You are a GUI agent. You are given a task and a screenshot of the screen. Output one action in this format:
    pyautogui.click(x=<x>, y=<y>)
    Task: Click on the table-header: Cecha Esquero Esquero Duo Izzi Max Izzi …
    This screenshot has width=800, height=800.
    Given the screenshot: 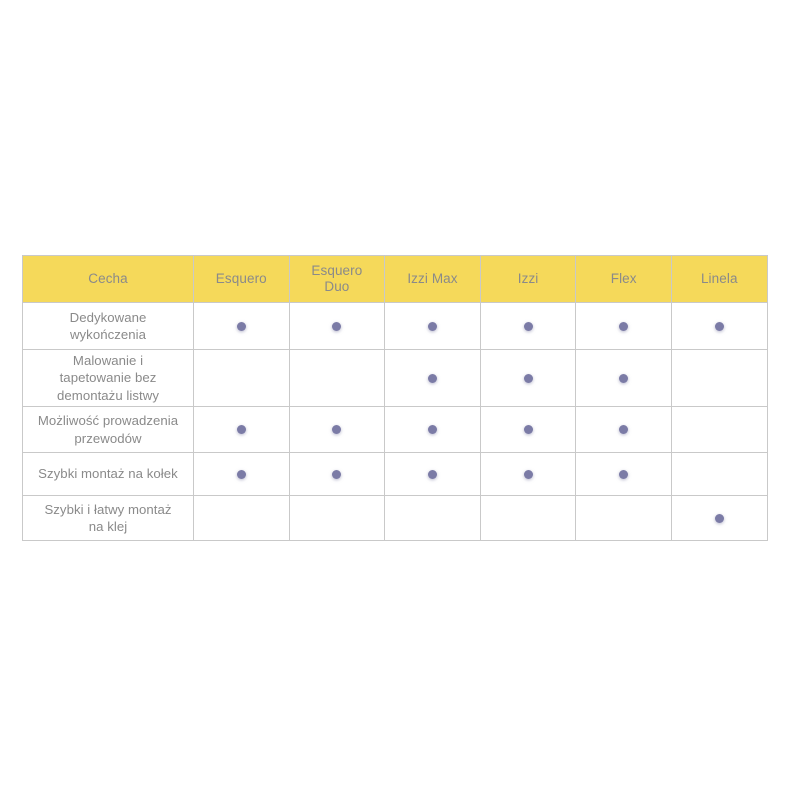 What is the action you would take?
    pyautogui.click(x=395, y=279)
    